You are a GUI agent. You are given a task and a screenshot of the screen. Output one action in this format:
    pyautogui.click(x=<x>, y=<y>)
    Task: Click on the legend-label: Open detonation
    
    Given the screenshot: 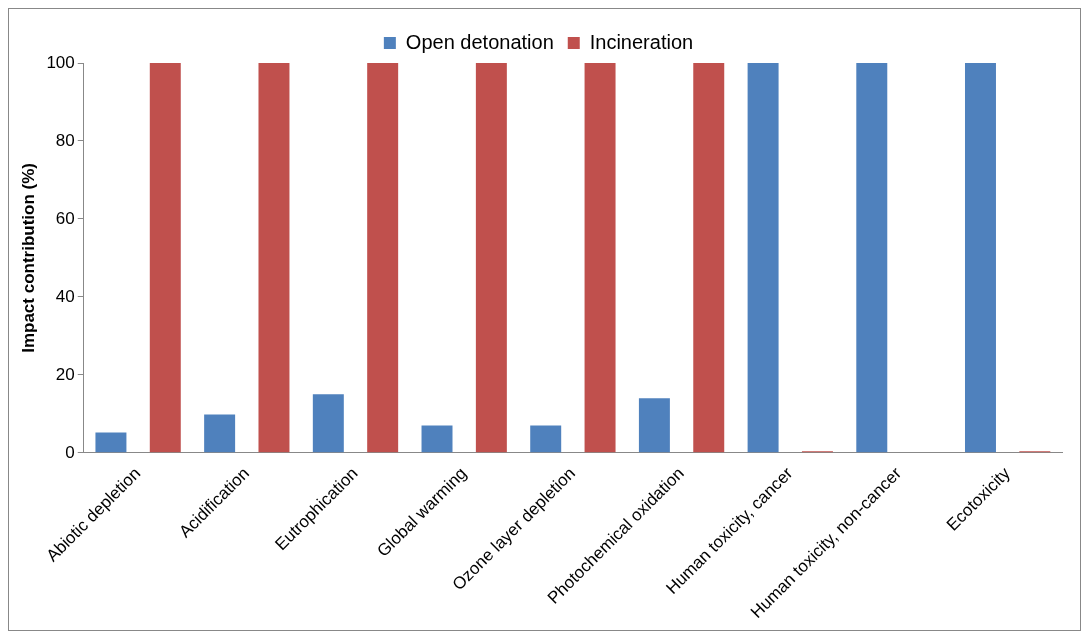 What is the action you would take?
    pyautogui.click(x=479, y=41)
    